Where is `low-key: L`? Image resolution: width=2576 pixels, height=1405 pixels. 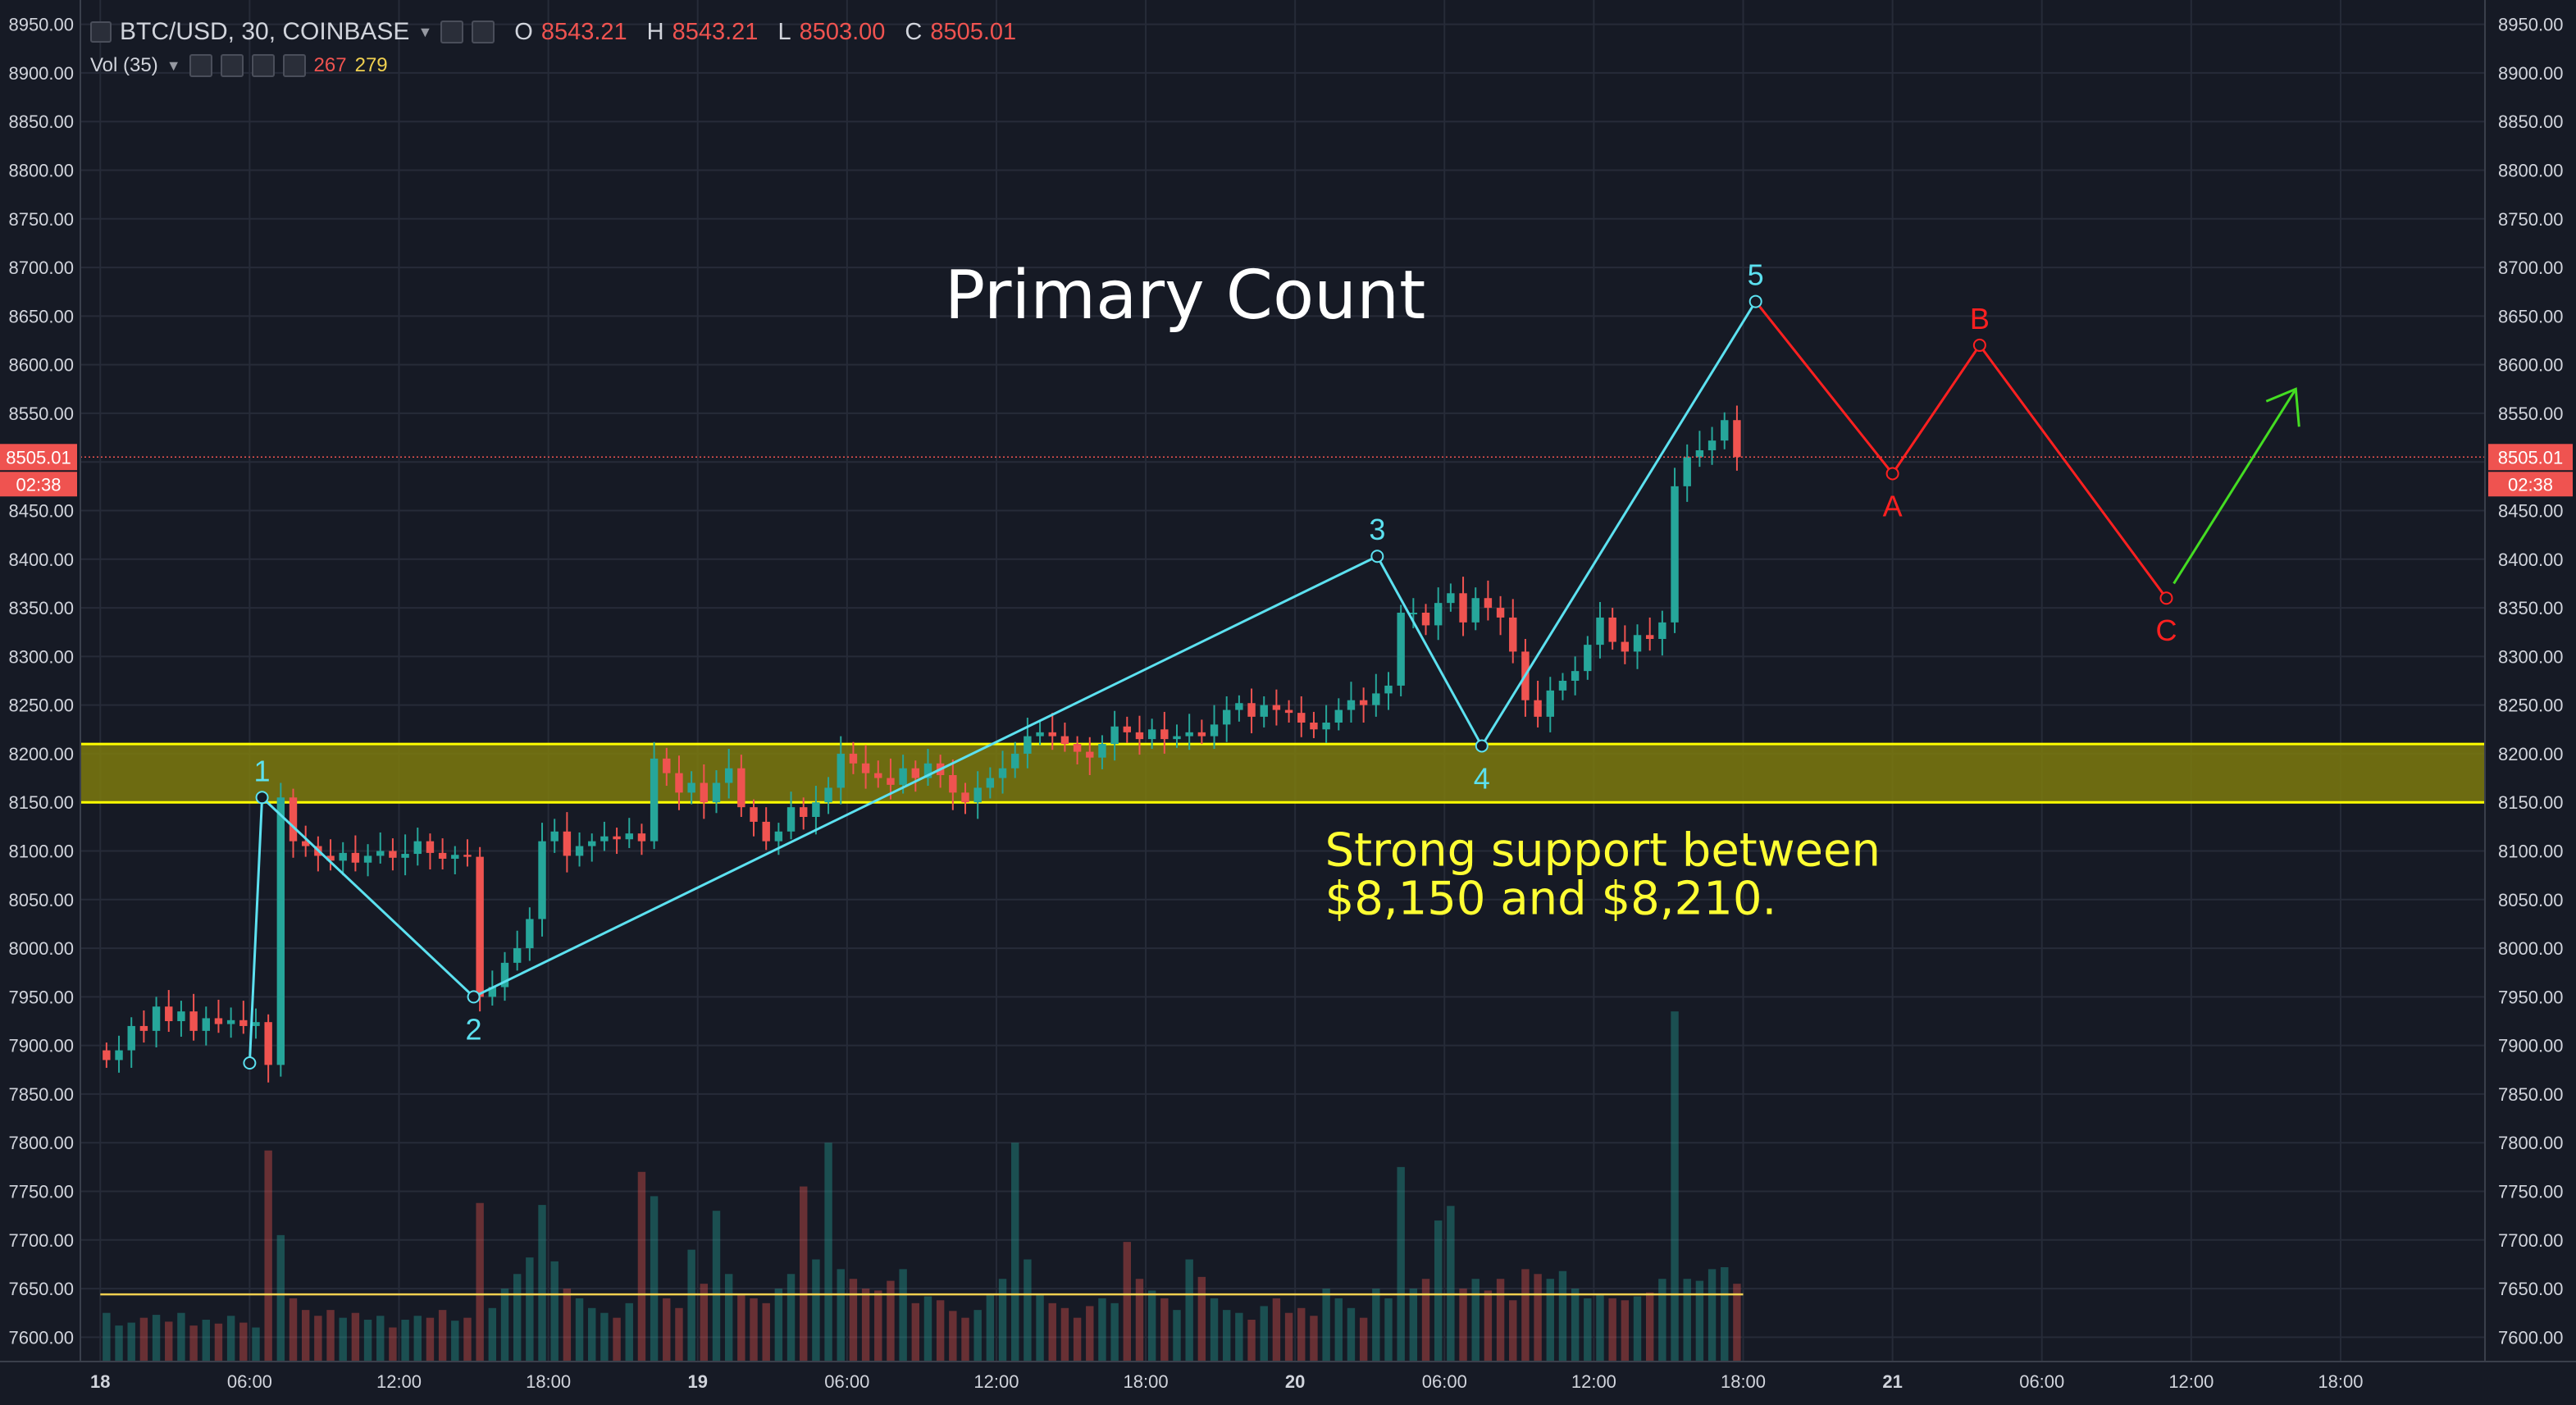 low-key: L is located at coordinates (784, 32).